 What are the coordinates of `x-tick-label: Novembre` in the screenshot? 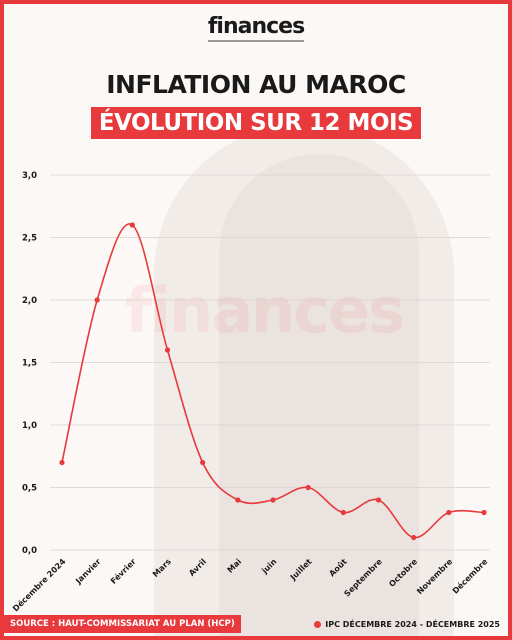 It's located at (434, 576).